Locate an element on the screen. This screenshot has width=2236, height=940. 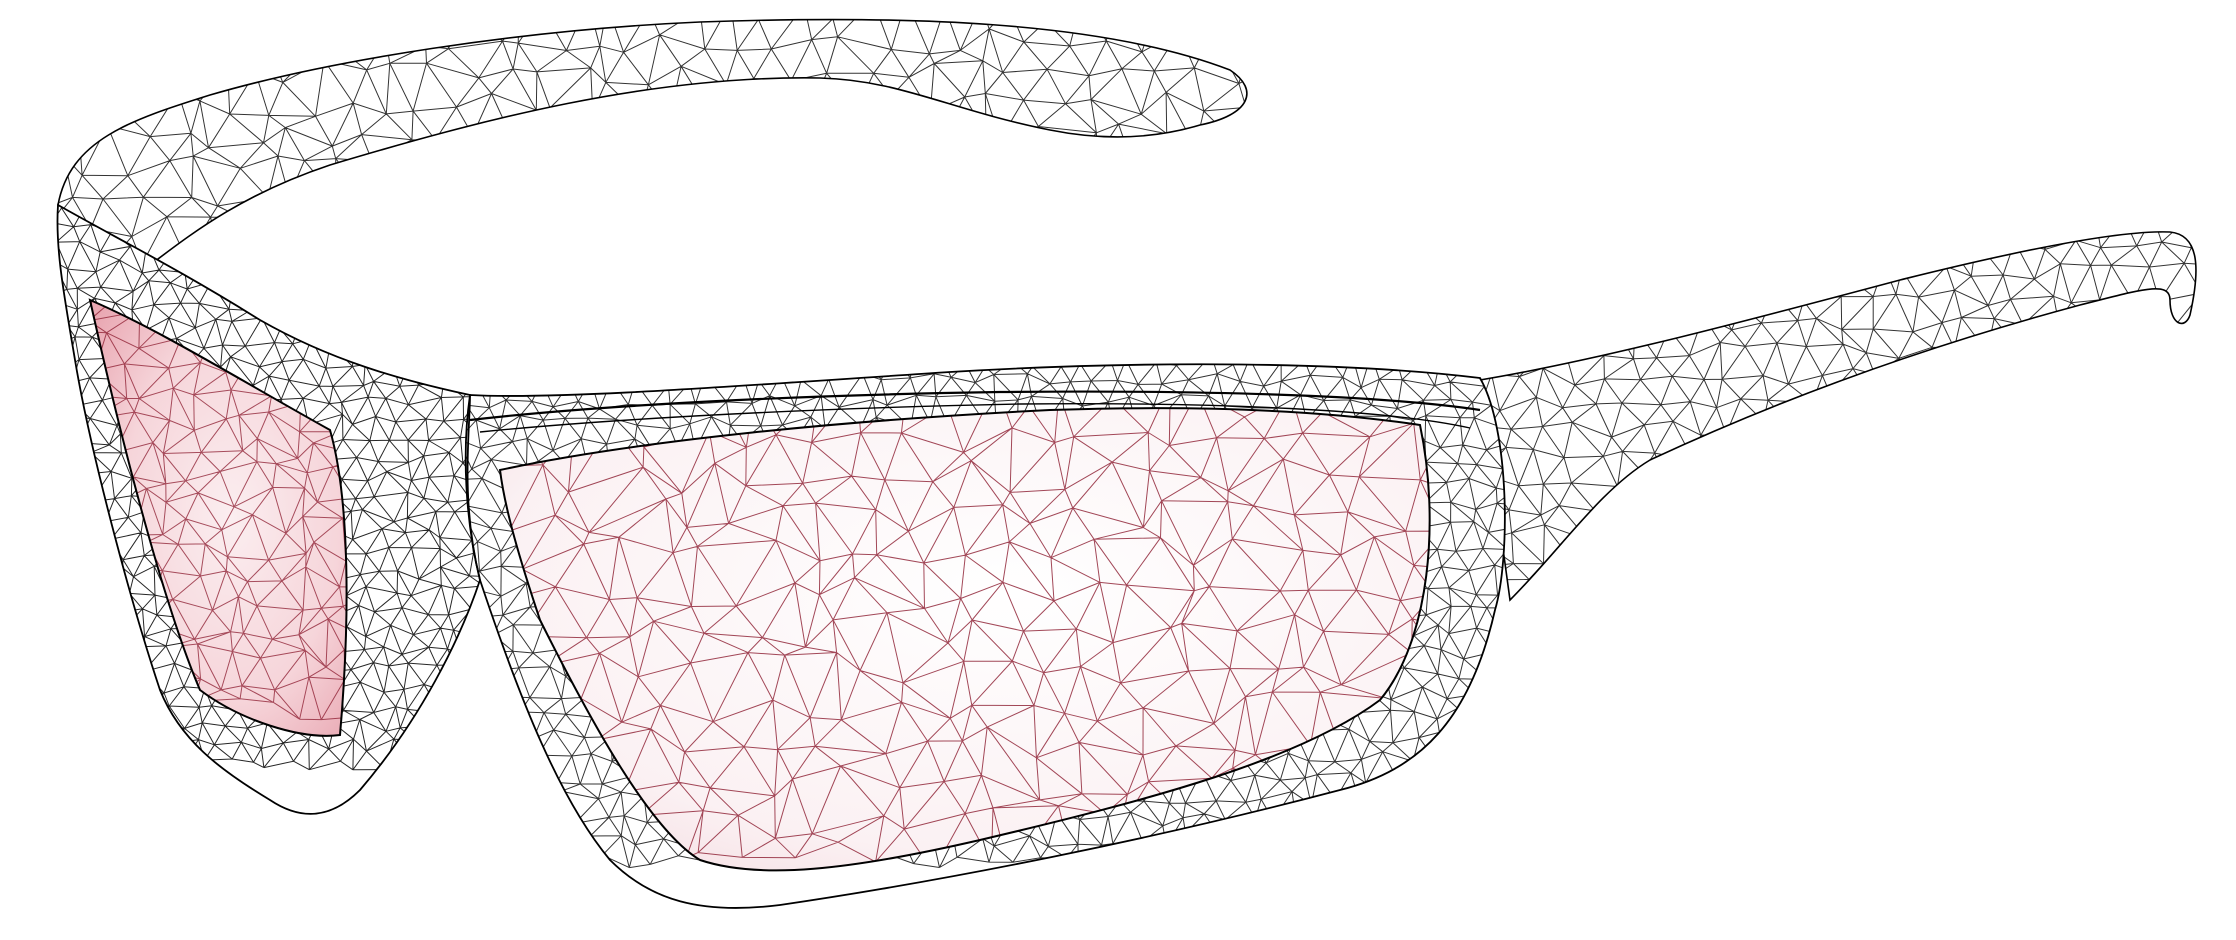
left-temple-arm is located at coordinates (652, 142).